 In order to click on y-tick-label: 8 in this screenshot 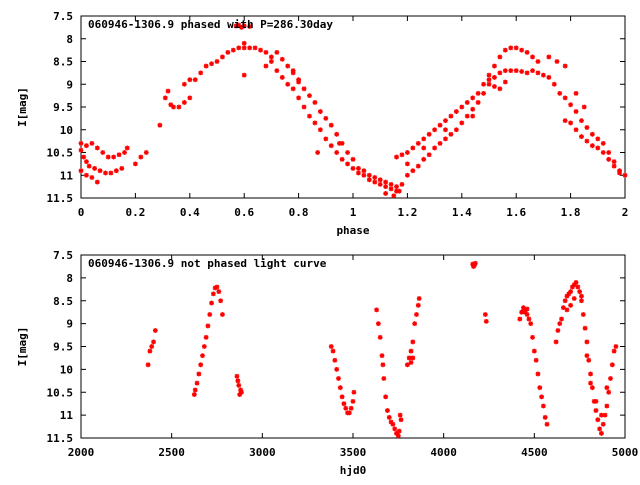, I will do `click(69, 278)`.